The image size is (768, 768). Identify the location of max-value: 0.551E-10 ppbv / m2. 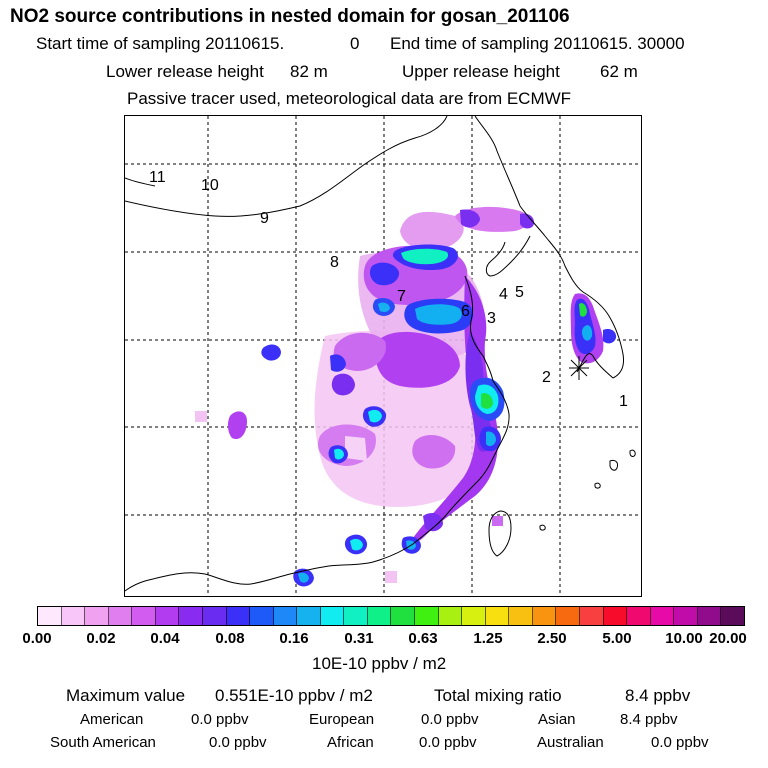
(294, 695).